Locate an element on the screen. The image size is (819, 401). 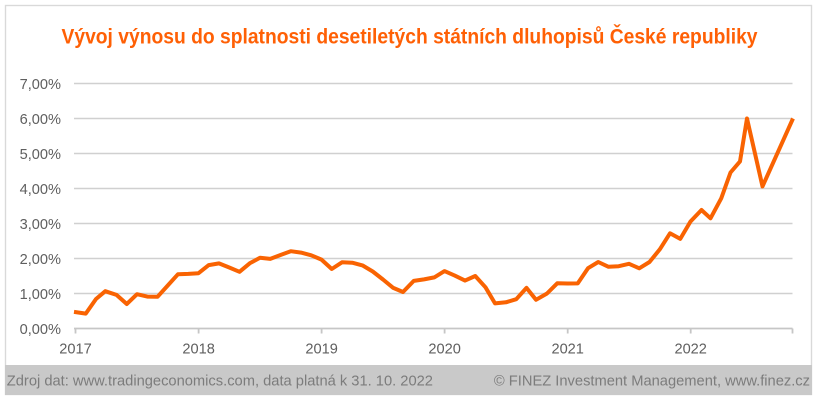
svg-text: 2020 is located at coordinates (444, 350).